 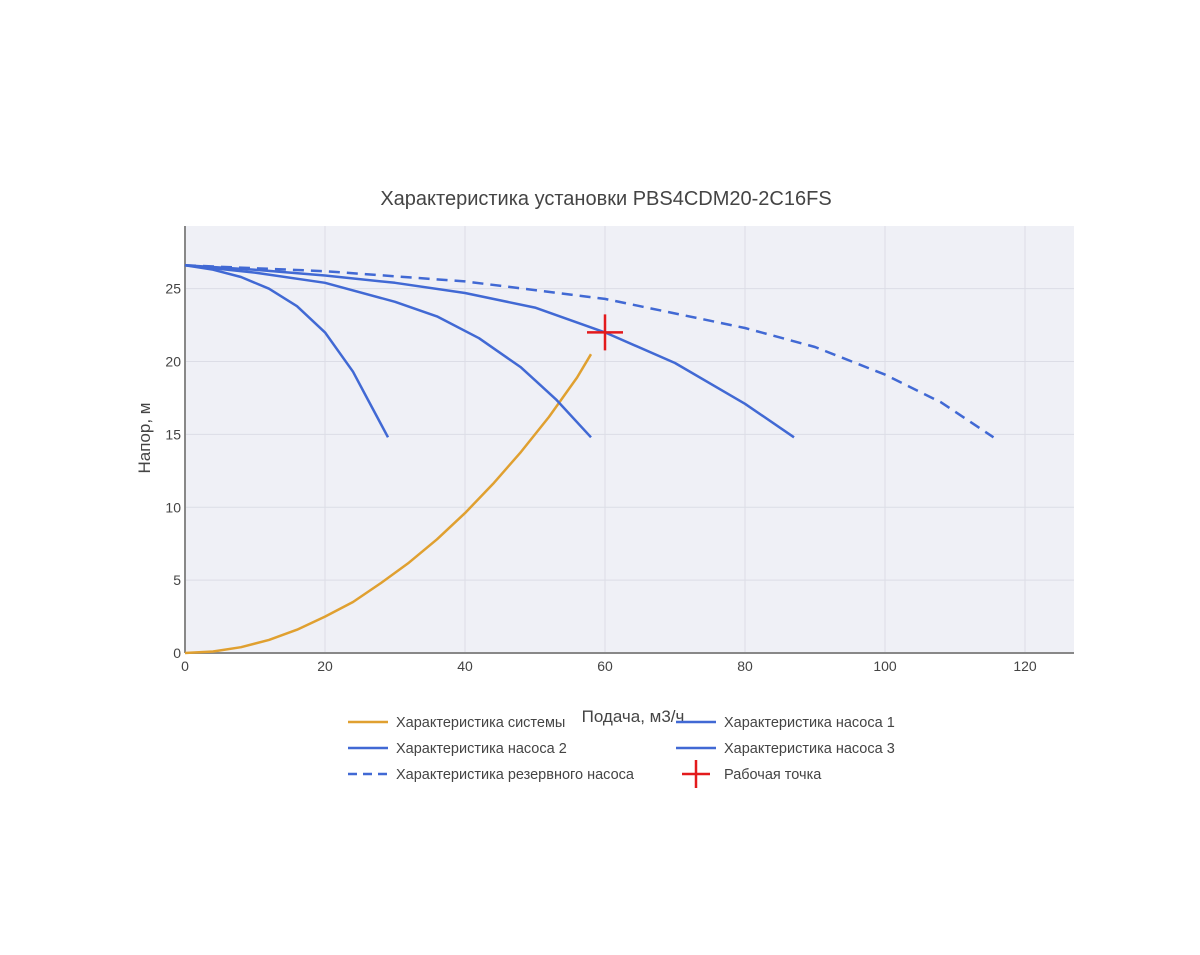 I want to click on legend-item-4: Характеристика насоса 3, so click(x=785, y=749).